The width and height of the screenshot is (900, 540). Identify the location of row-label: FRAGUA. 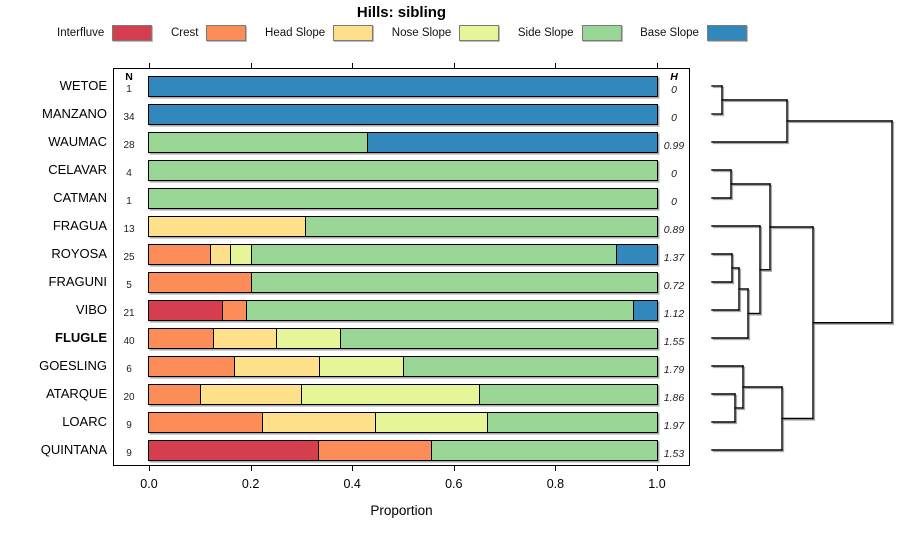
(79, 225).